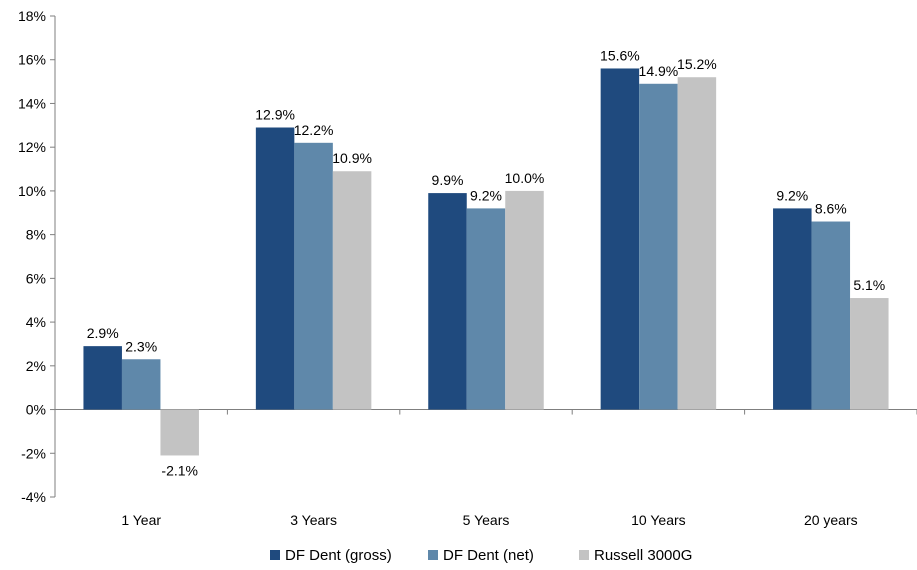  I want to click on y-tick-label: -2%, so click(33, 453).